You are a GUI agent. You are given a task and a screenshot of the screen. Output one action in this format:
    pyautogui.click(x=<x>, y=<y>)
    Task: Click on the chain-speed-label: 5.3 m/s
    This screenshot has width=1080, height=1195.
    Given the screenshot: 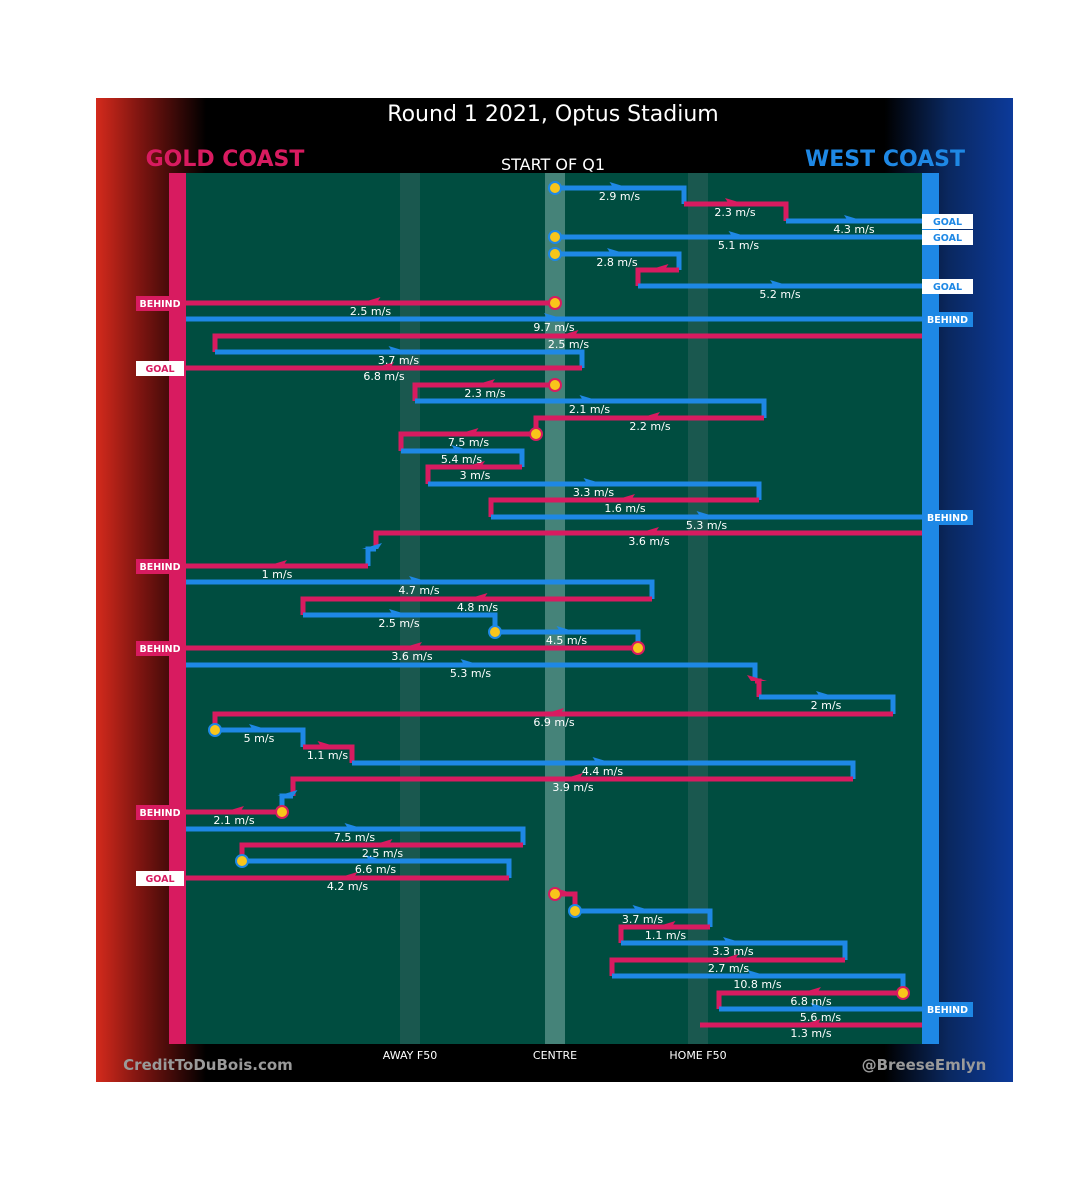 What is the action you would take?
    pyautogui.click(x=470, y=673)
    